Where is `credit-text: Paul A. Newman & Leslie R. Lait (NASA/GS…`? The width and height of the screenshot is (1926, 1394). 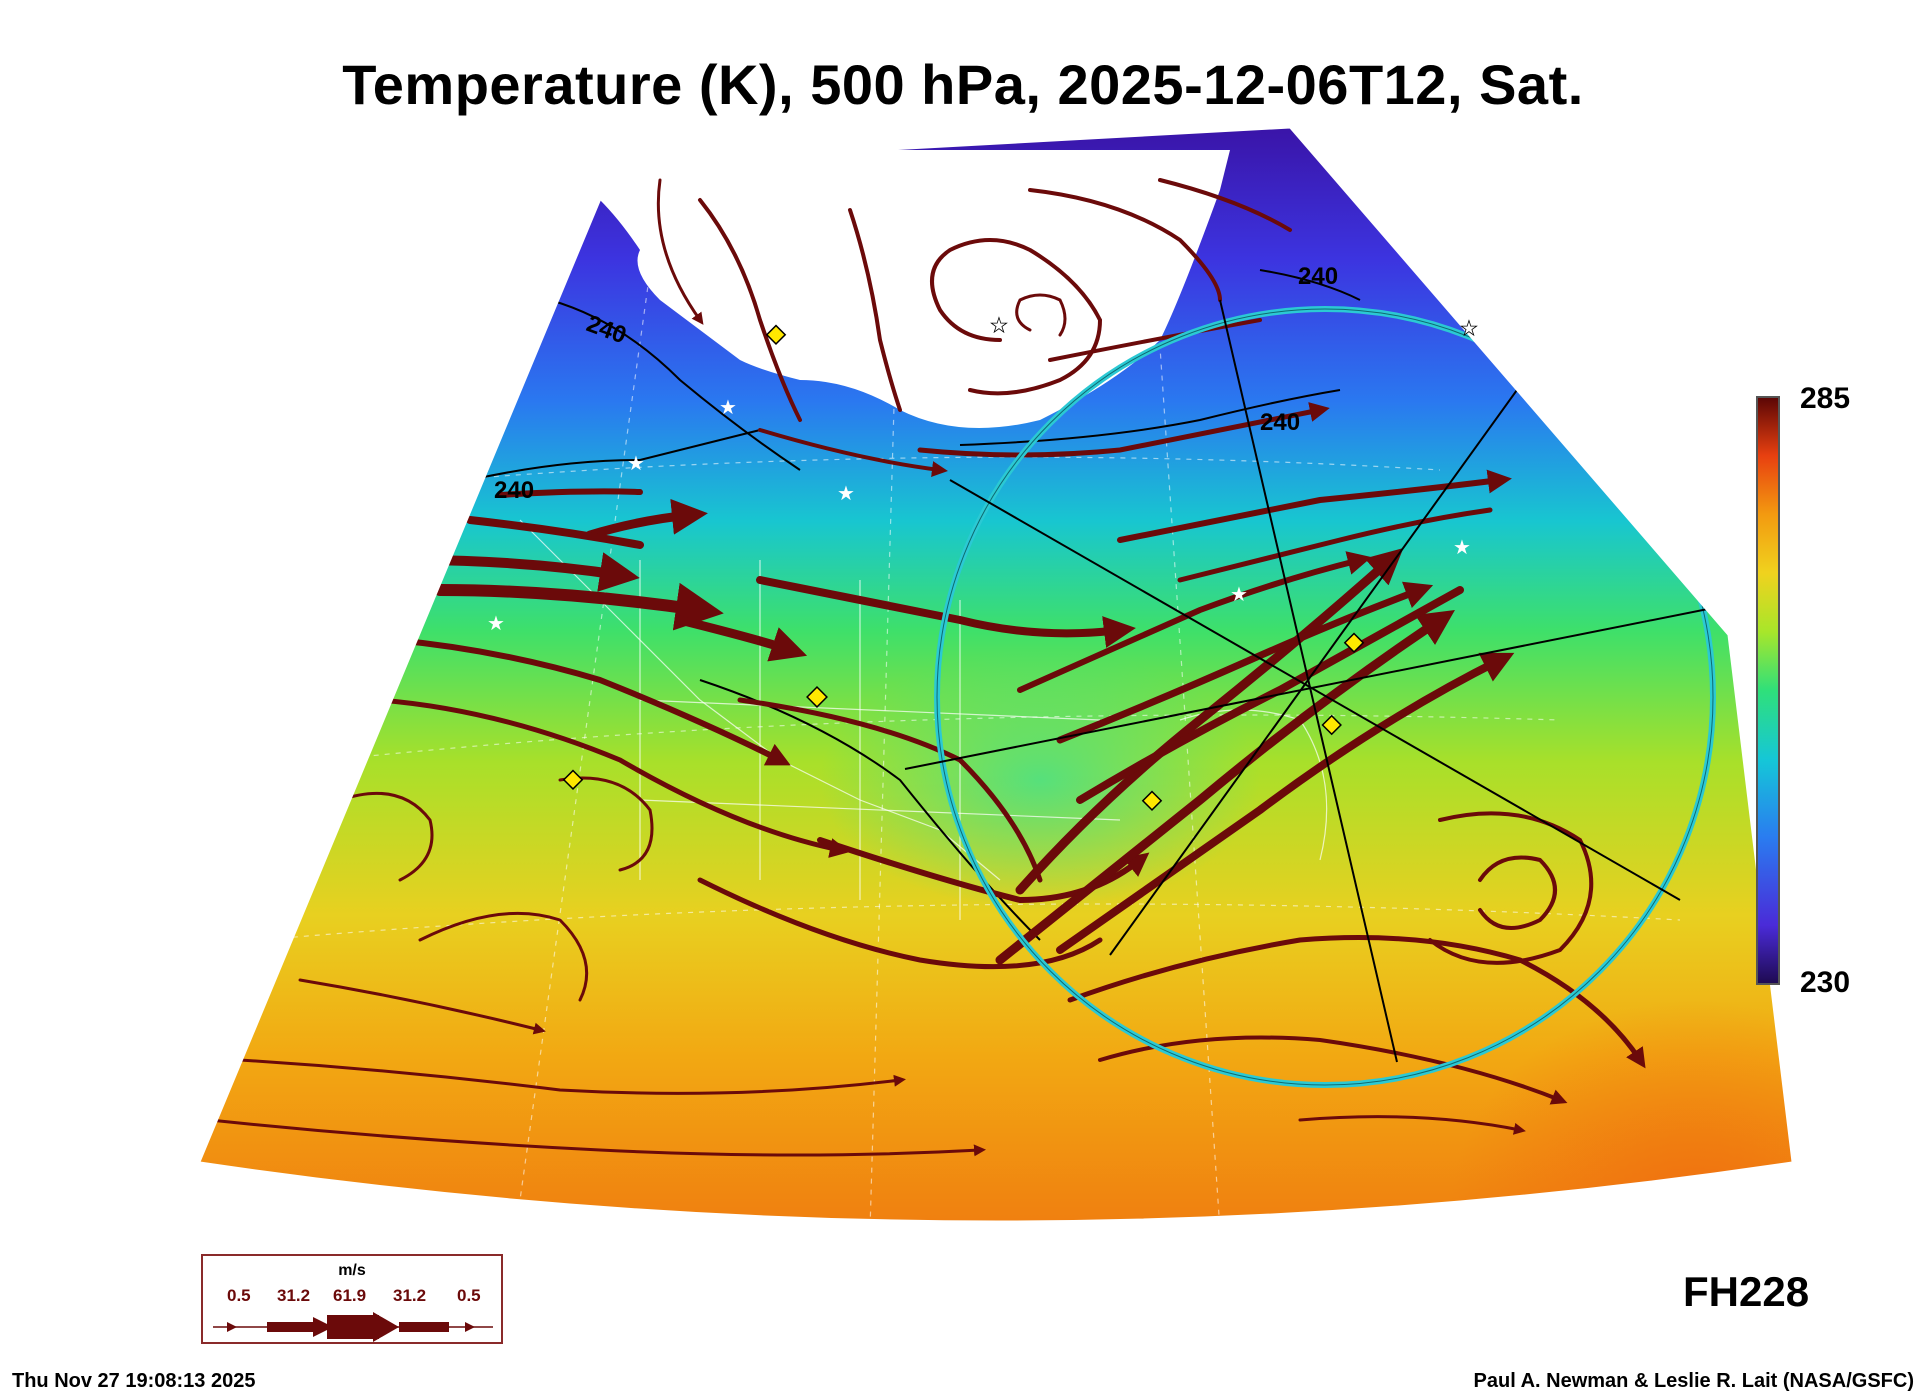 credit-text: Paul A. Newman & Leslie R. Lait (NASA/GS… is located at coordinates (1693, 1381).